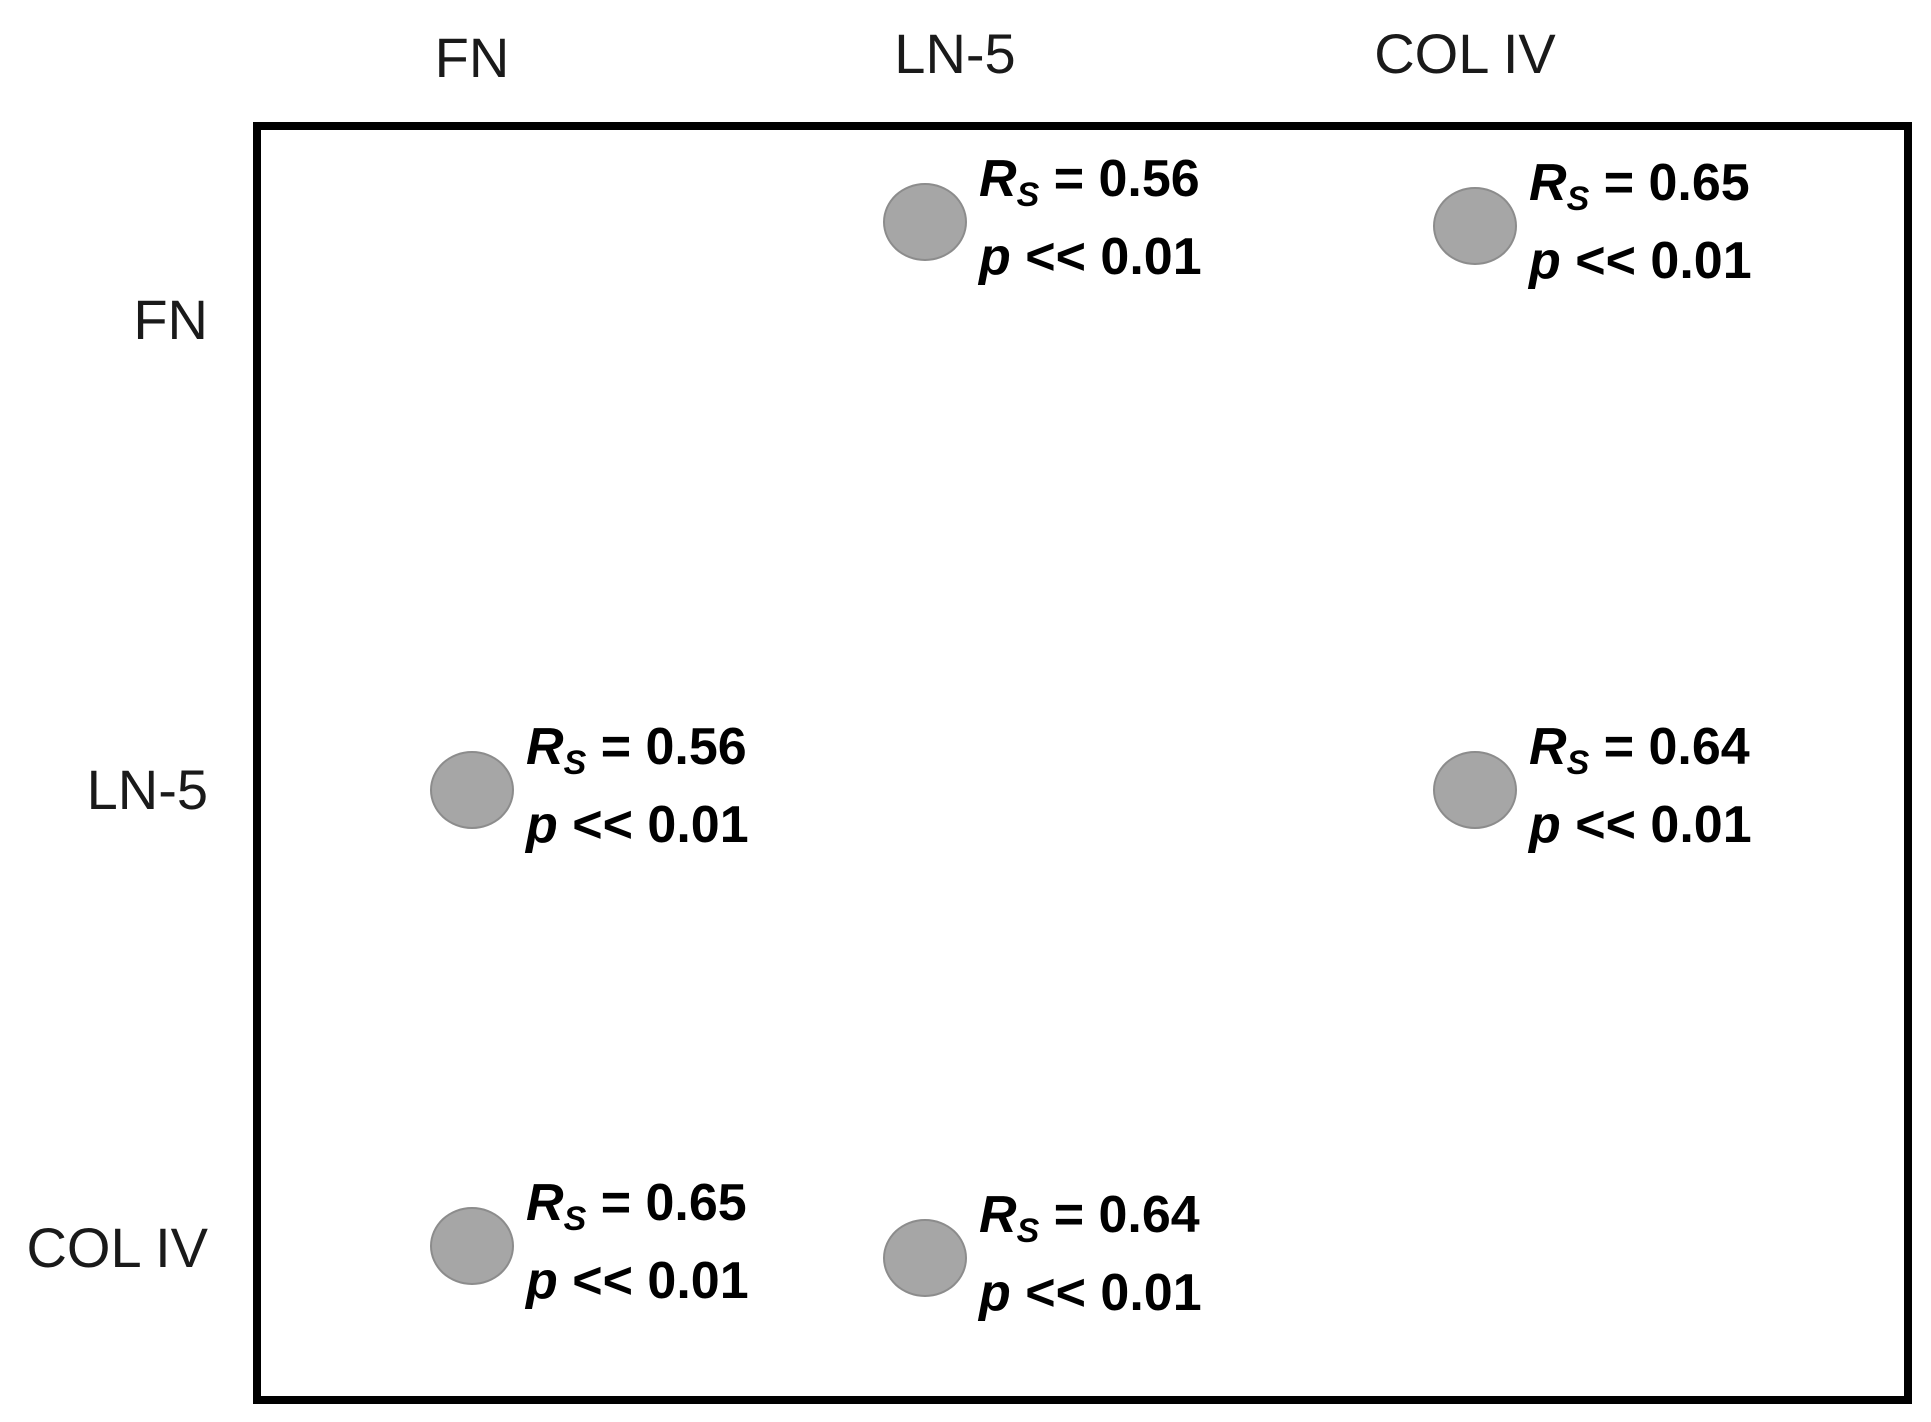 The width and height of the screenshot is (1931, 1422). Describe the element at coordinates (170, 319) in the screenshot. I see `row-label: FN` at that location.